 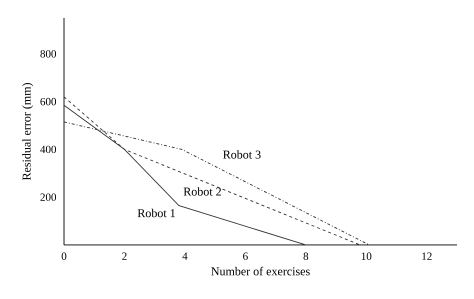 What do you see at coordinates (185, 256) in the screenshot?
I see `x-tick-label: 4` at bounding box center [185, 256].